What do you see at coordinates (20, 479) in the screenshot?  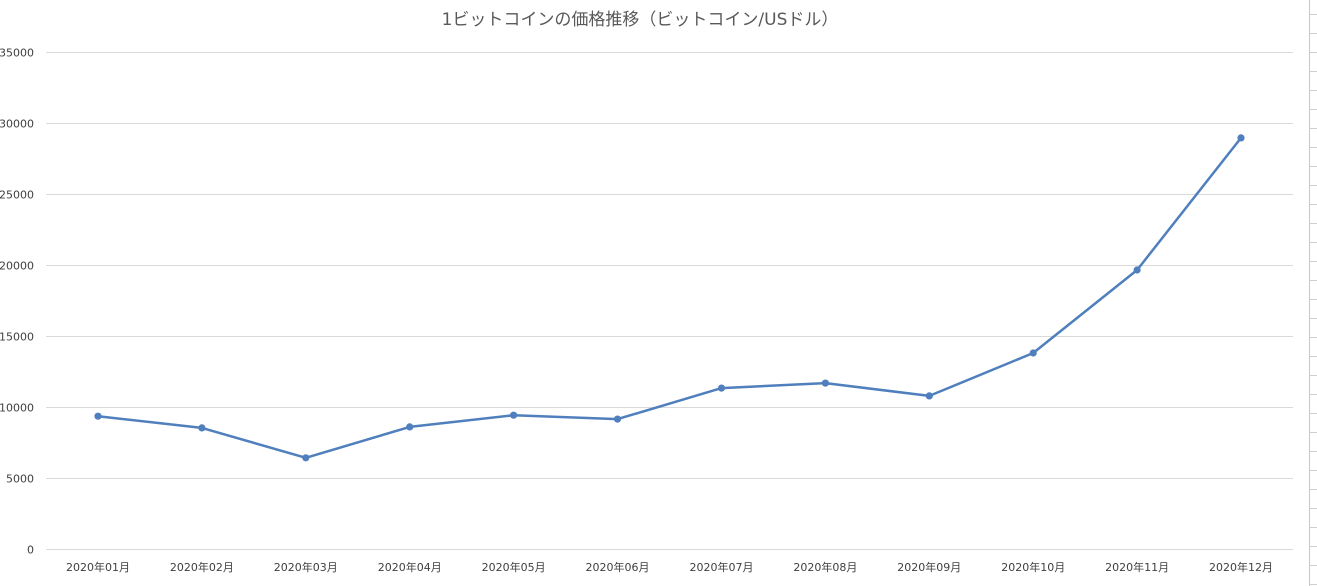 I see `y-tick-label: 5000` at bounding box center [20, 479].